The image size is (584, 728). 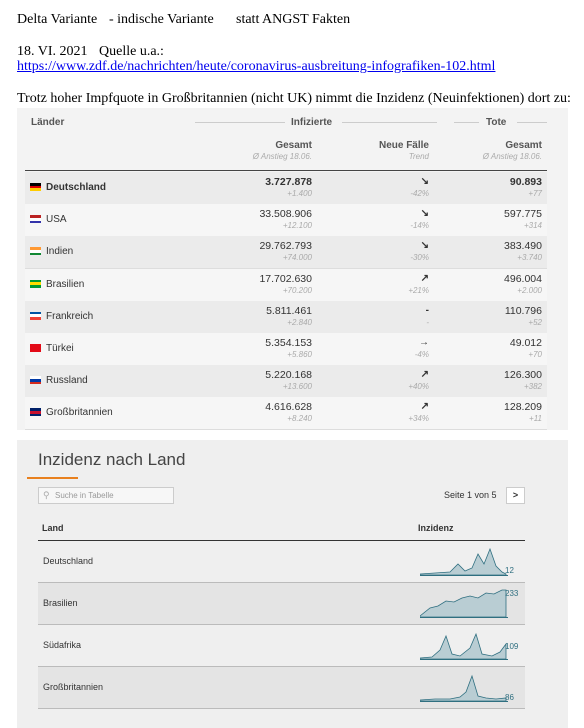 What do you see at coordinates (535, 354) in the screenshot?
I see `deaths-increase: +70` at bounding box center [535, 354].